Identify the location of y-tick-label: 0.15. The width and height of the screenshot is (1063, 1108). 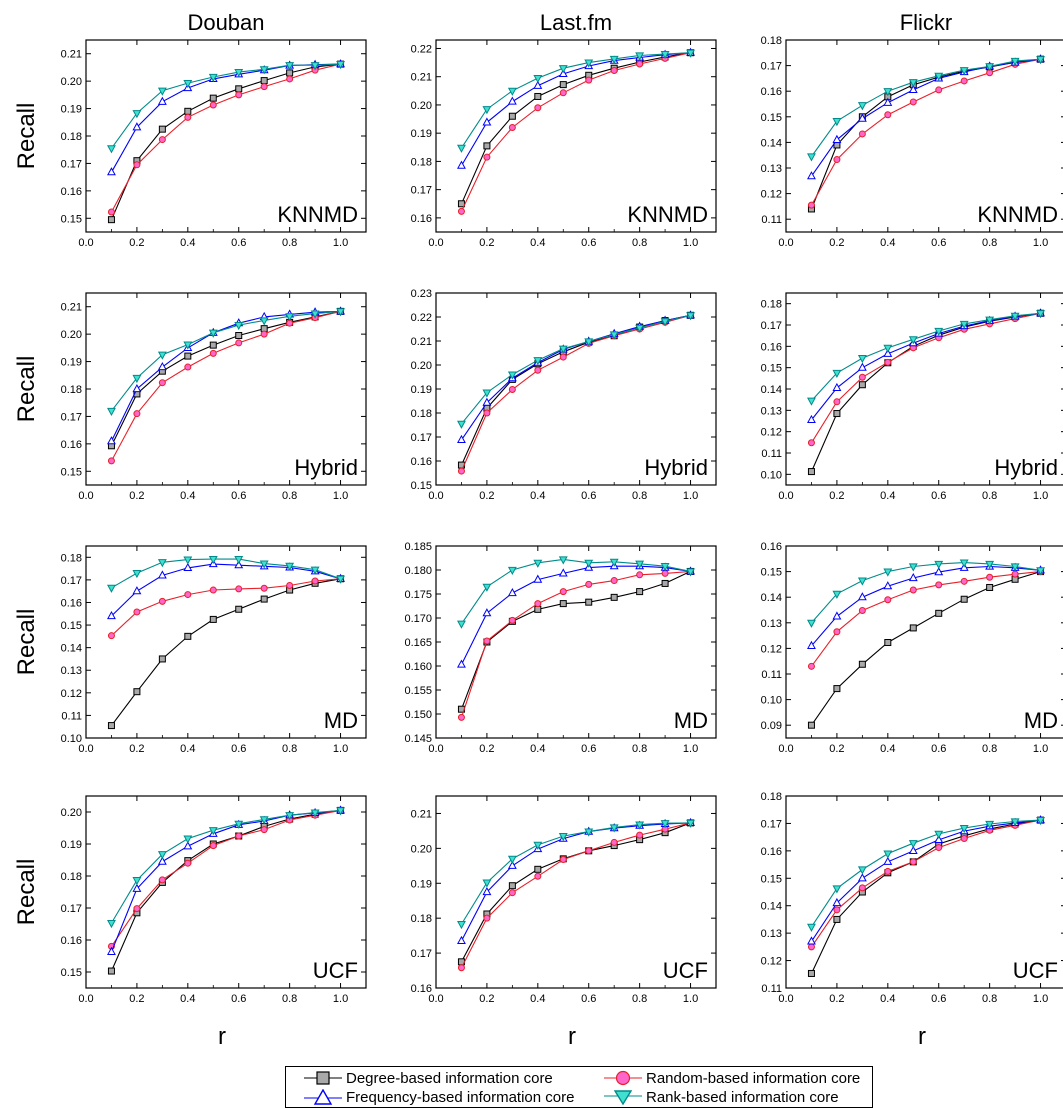
(71, 472).